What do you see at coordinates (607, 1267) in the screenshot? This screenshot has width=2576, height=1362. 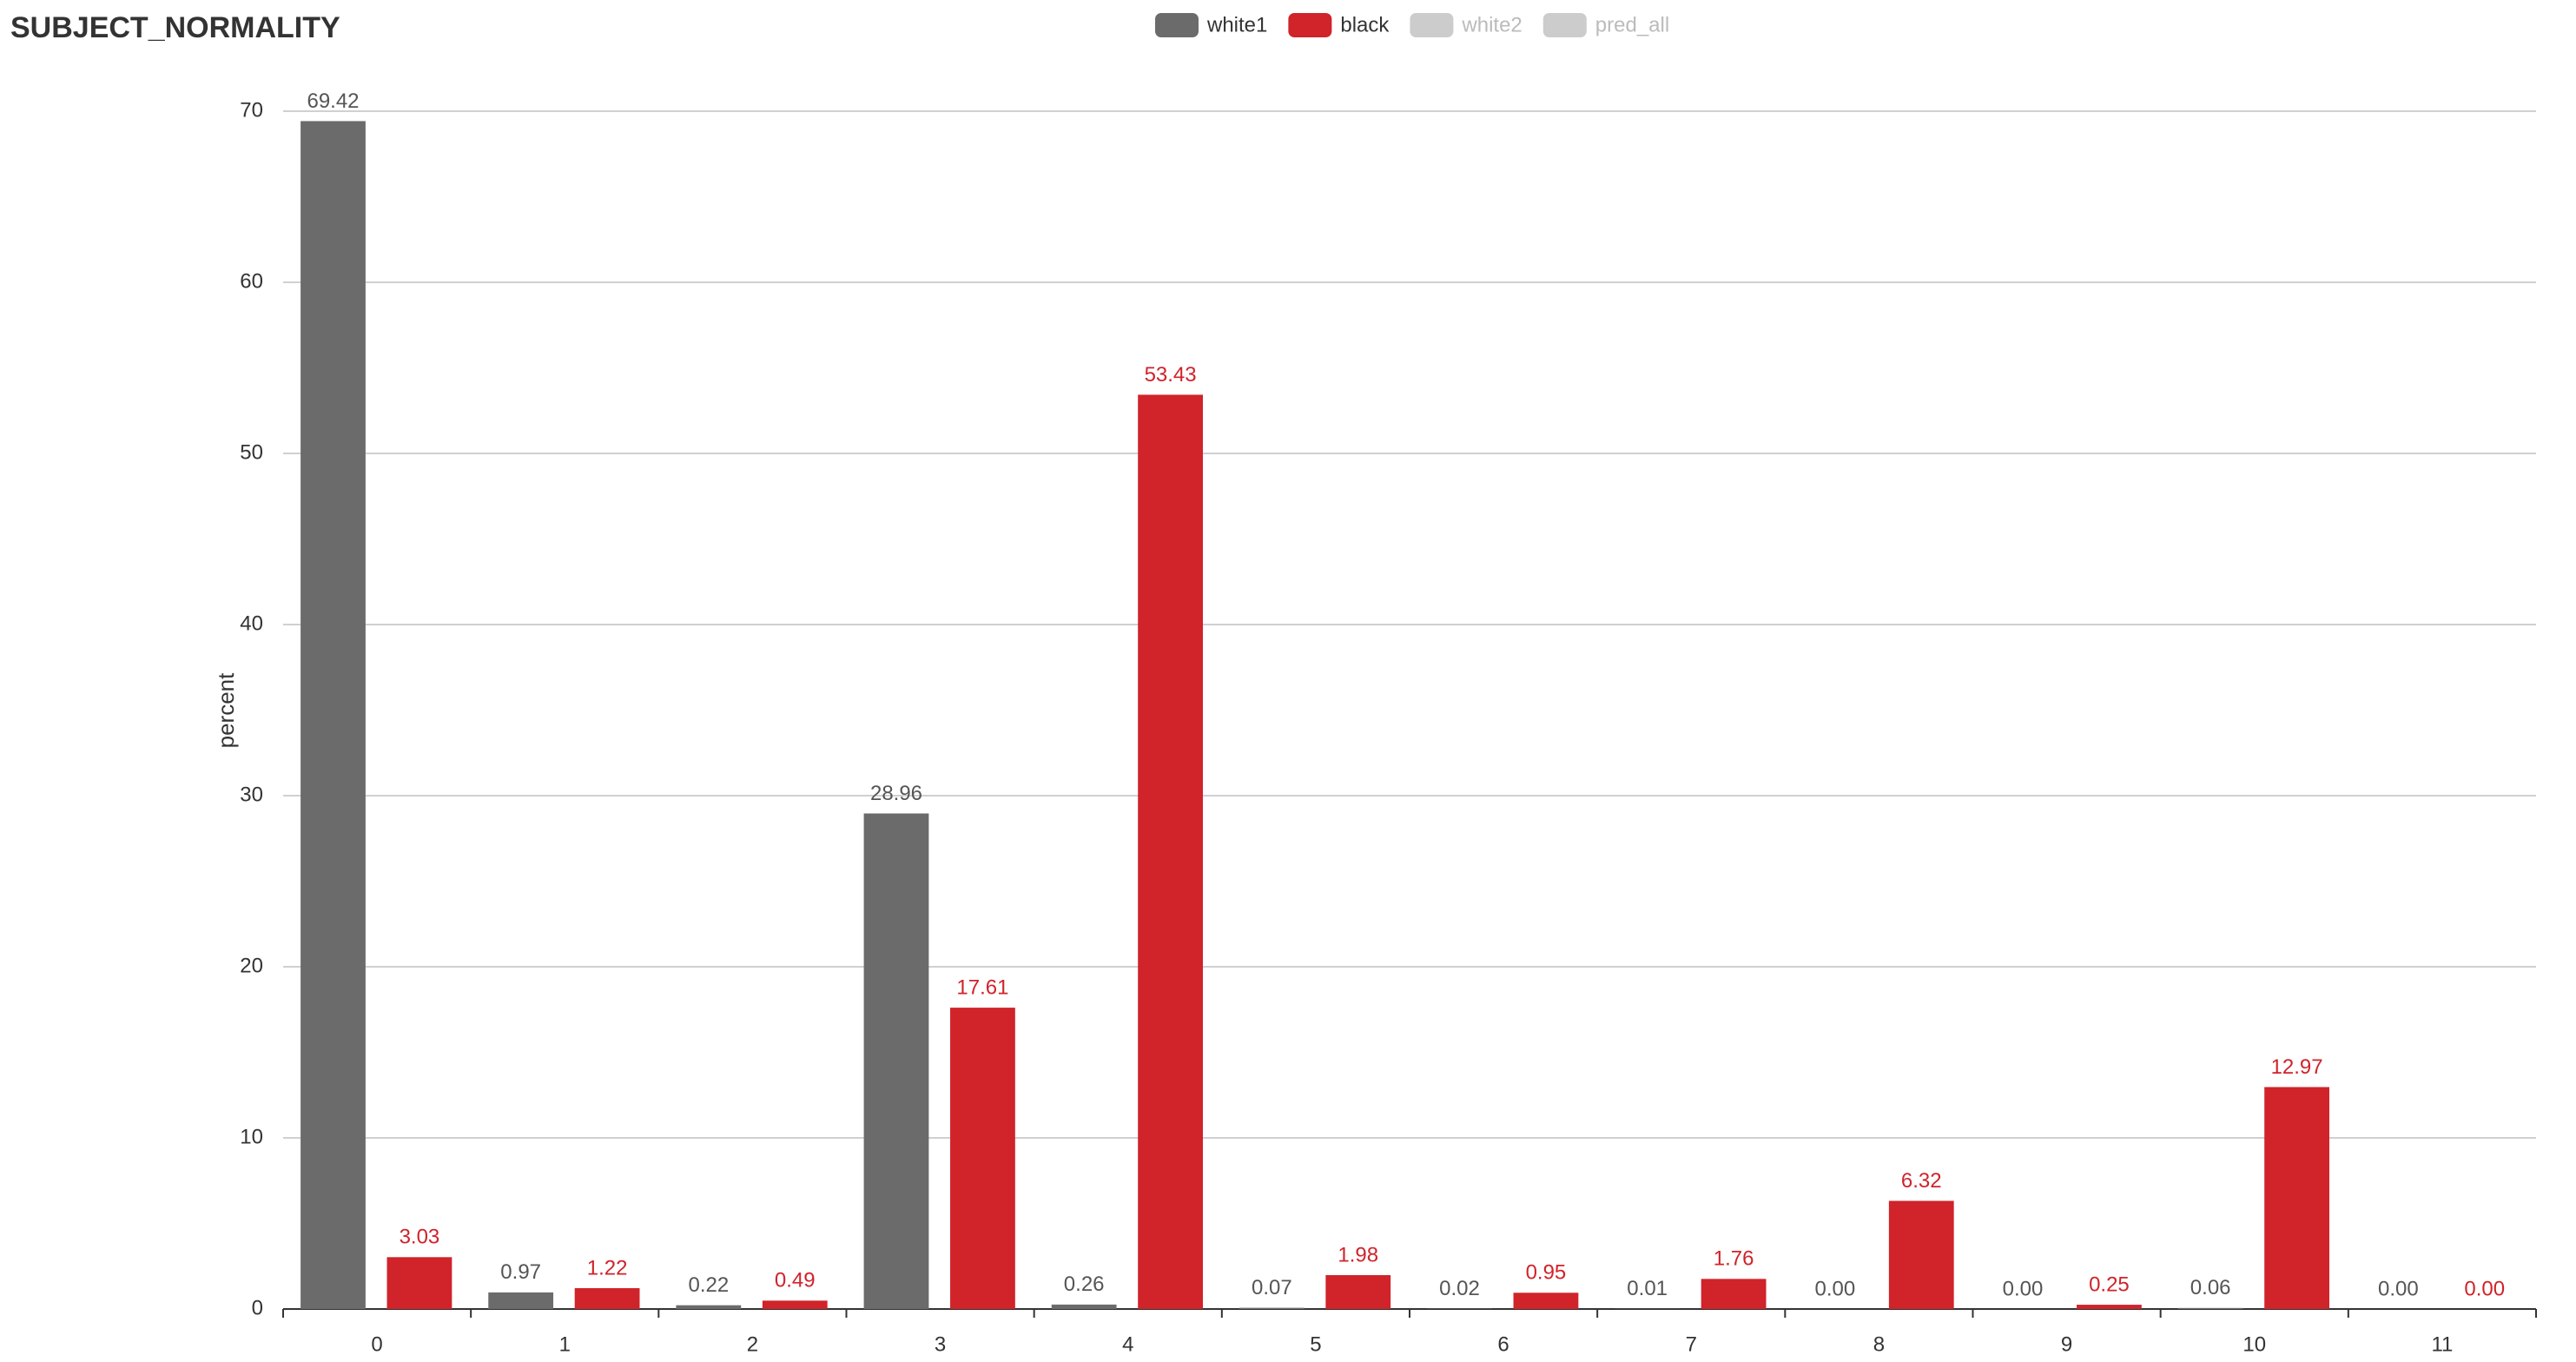 I see `value-label: 1.22` at bounding box center [607, 1267].